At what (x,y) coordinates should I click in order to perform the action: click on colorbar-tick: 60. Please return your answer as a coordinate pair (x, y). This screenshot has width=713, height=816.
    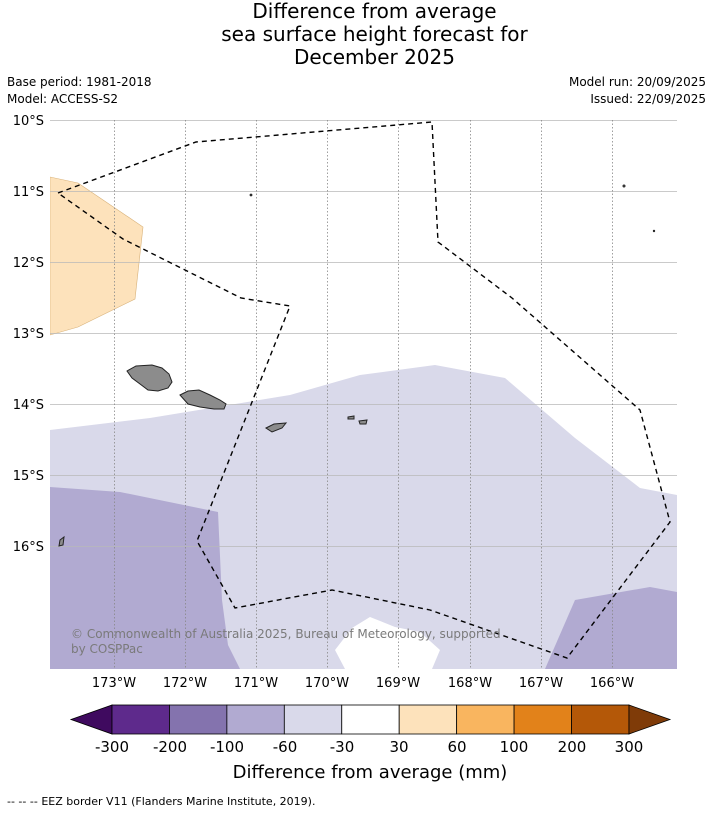
    Looking at the image, I should click on (456, 747).